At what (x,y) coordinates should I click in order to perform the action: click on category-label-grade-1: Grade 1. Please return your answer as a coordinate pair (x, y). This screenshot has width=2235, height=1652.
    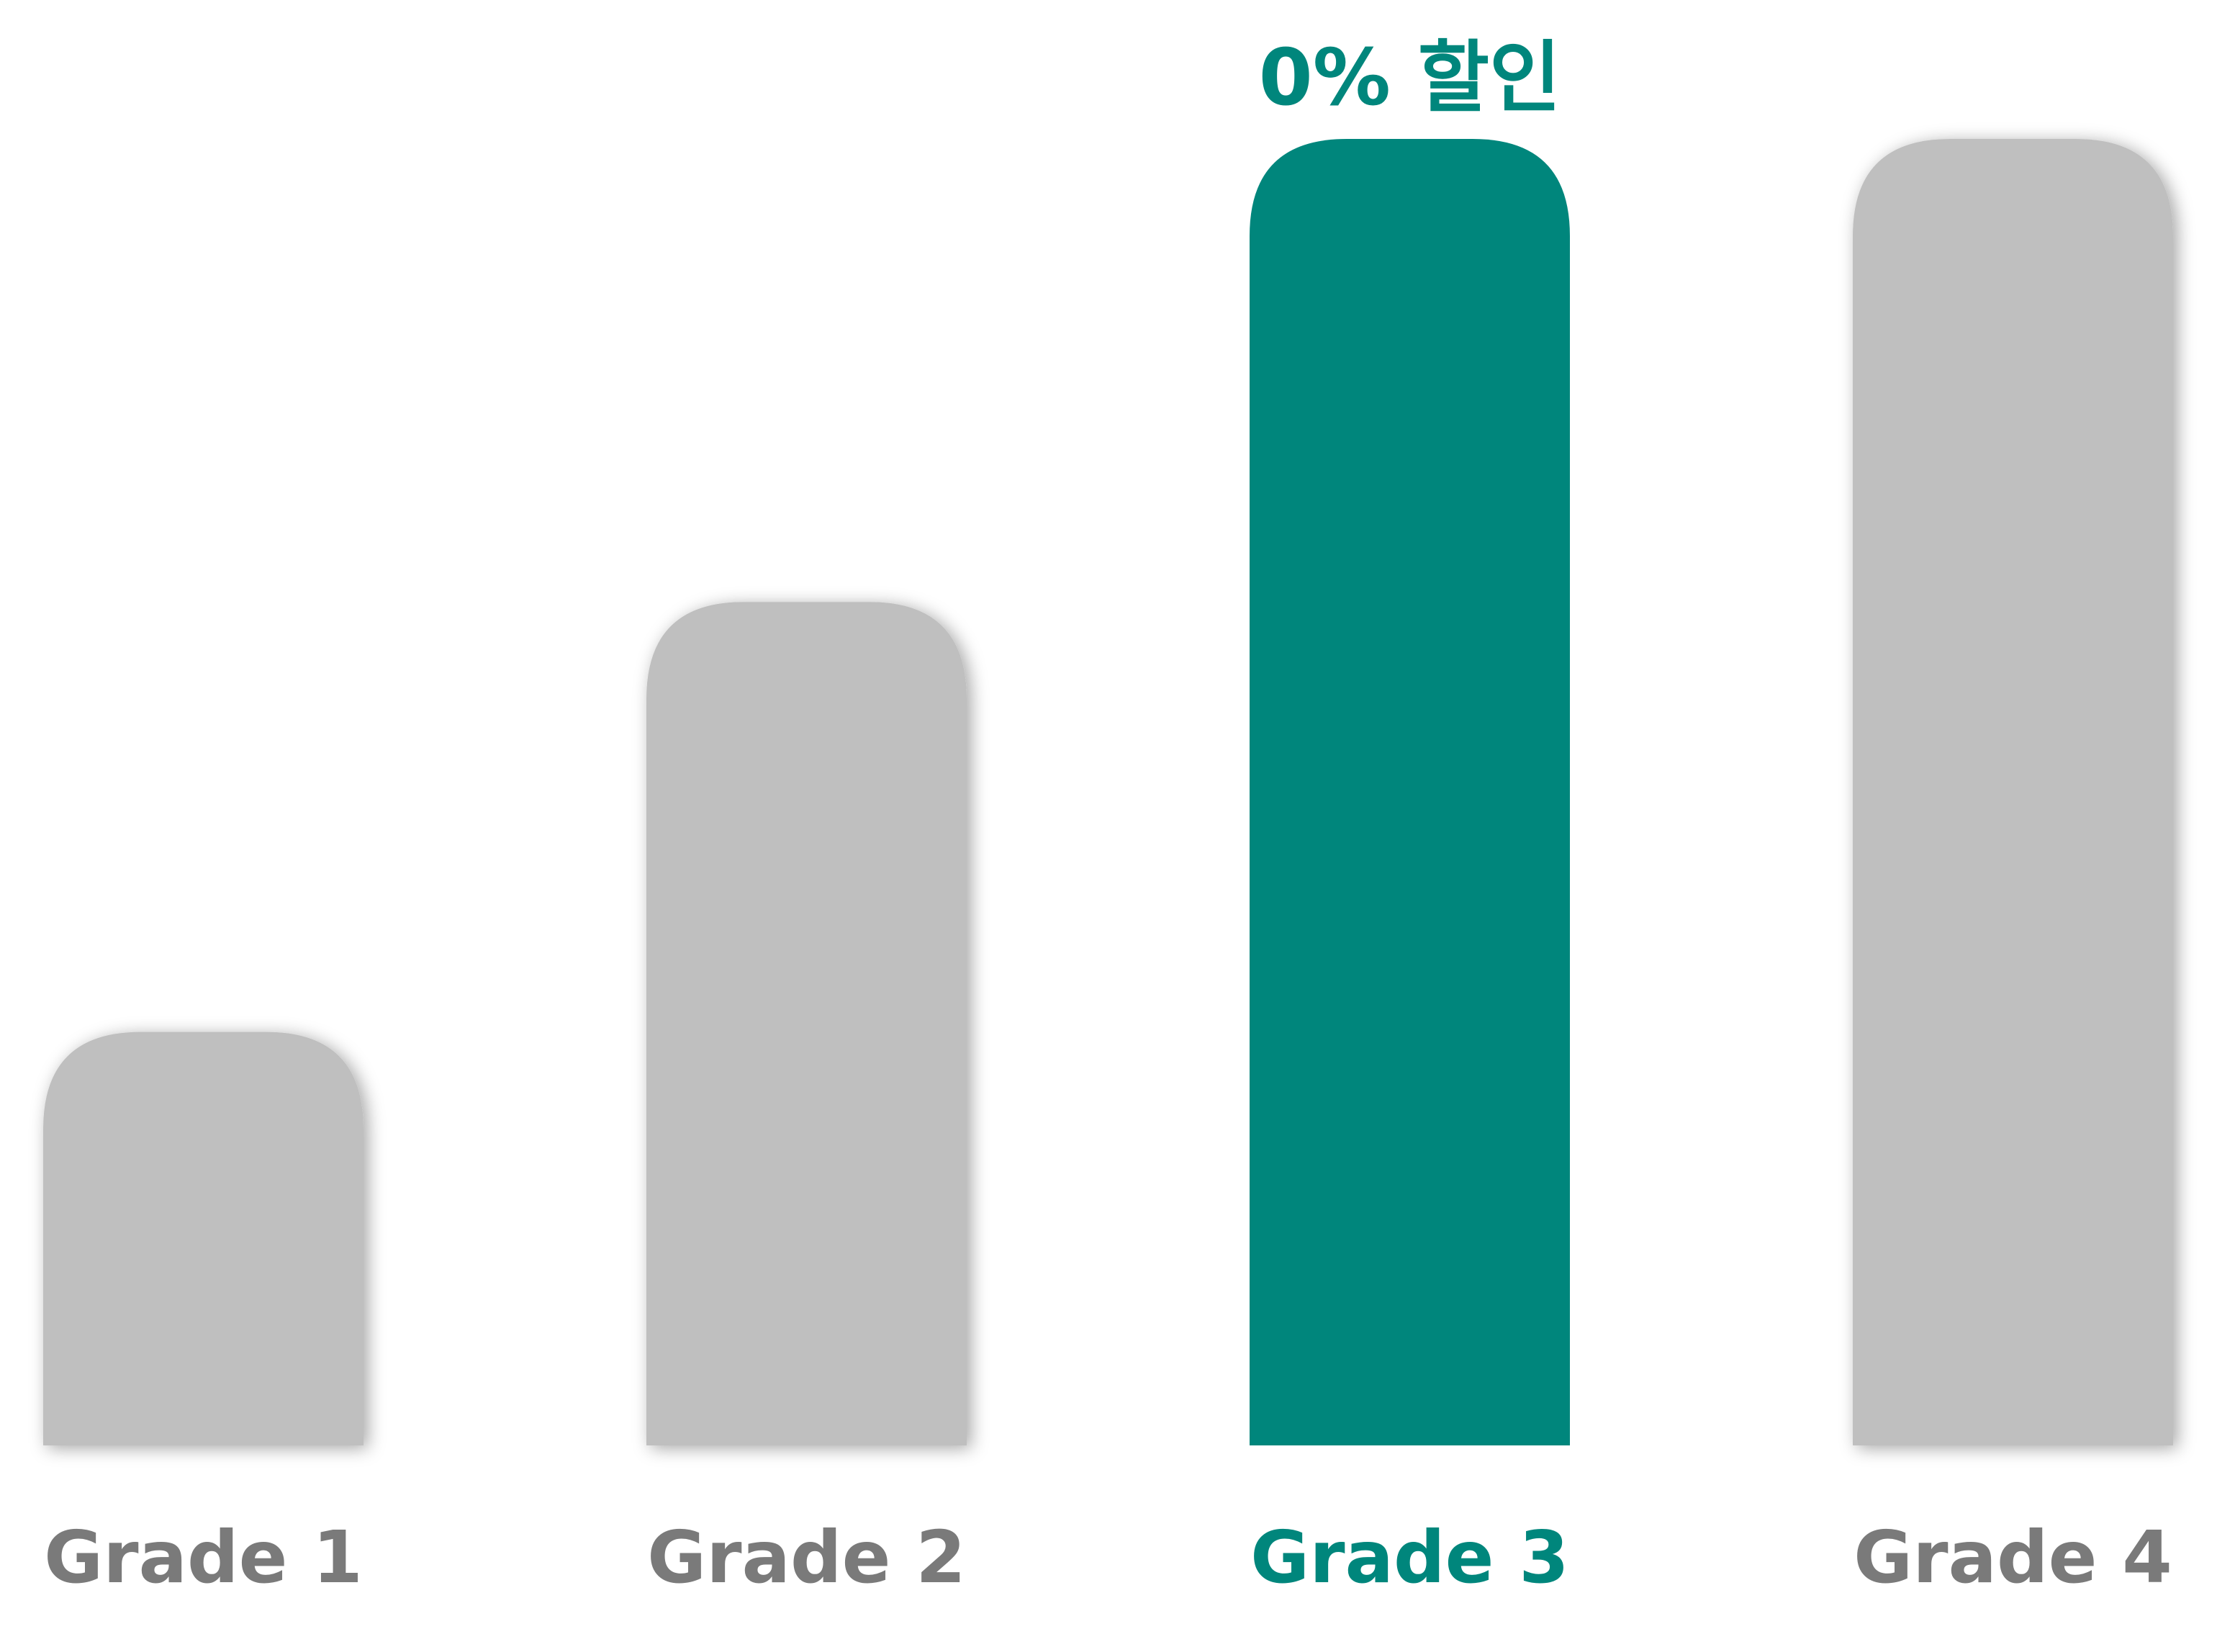
    Looking at the image, I should click on (204, 1557).